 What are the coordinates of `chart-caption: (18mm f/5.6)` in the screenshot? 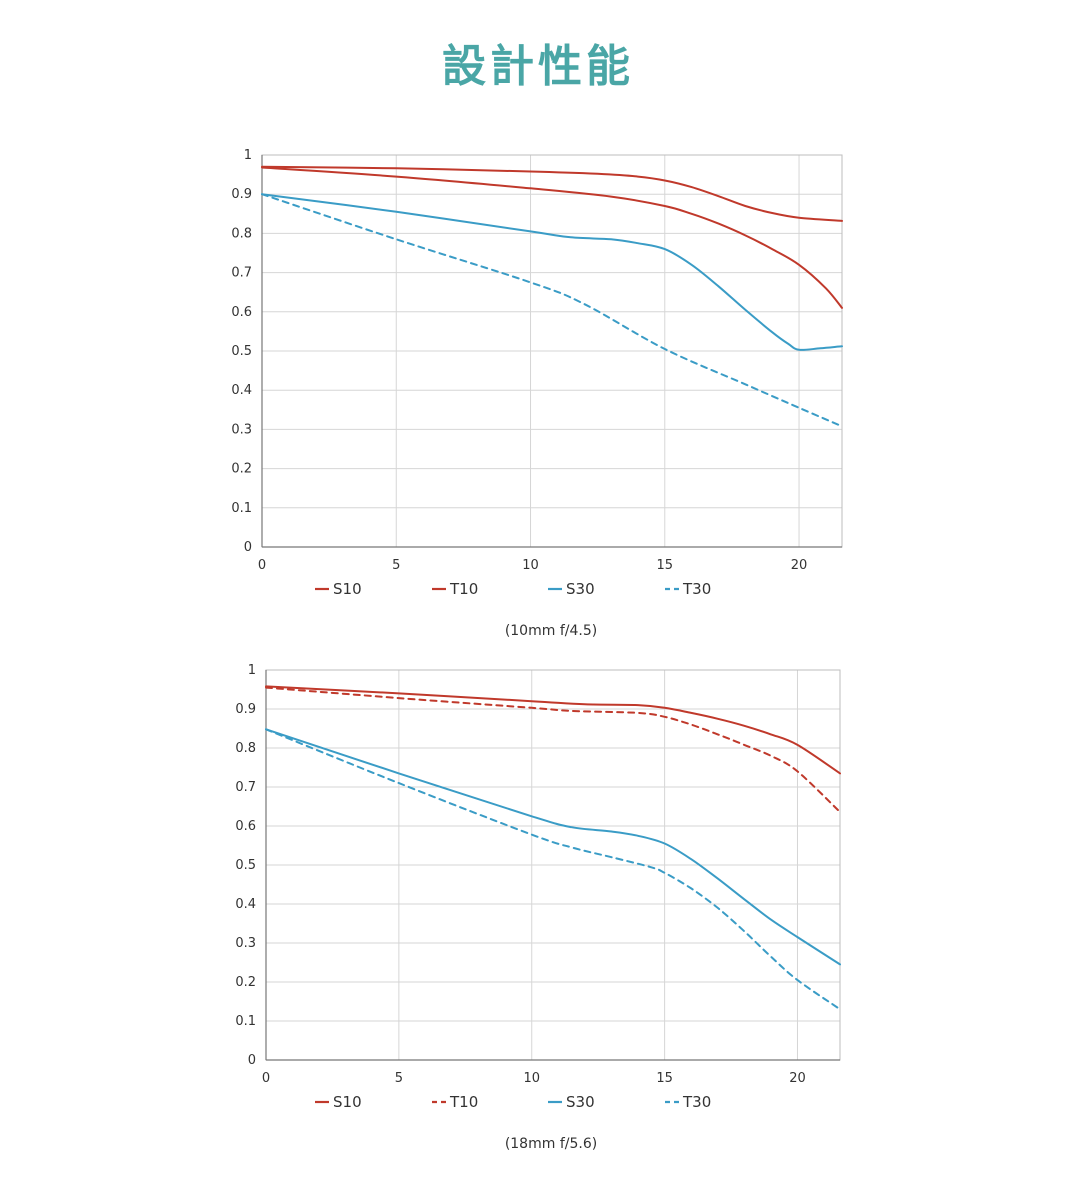 It's located at (551, 1144).